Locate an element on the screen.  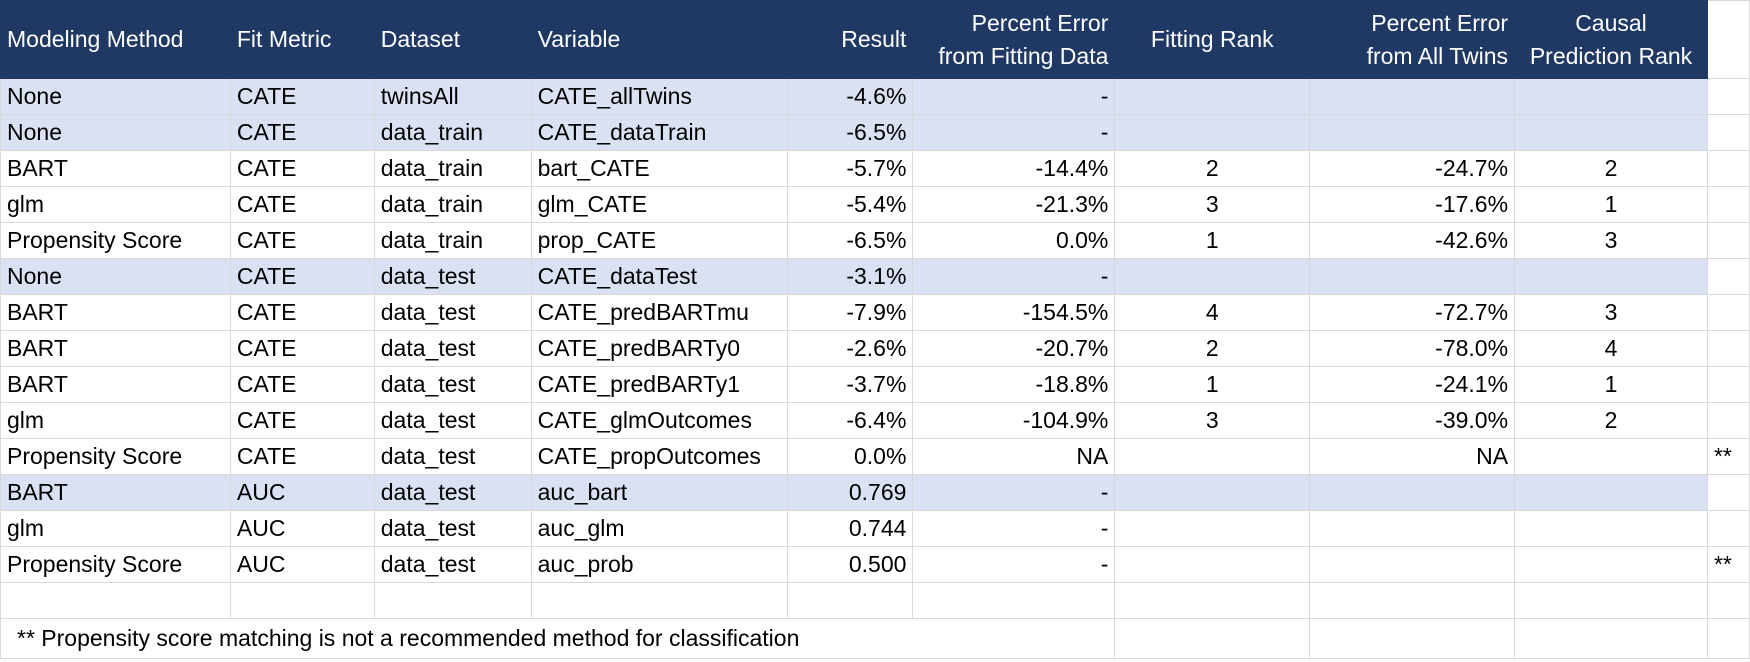
cell-variable: auc_prob is located at coordinates (659, 564).